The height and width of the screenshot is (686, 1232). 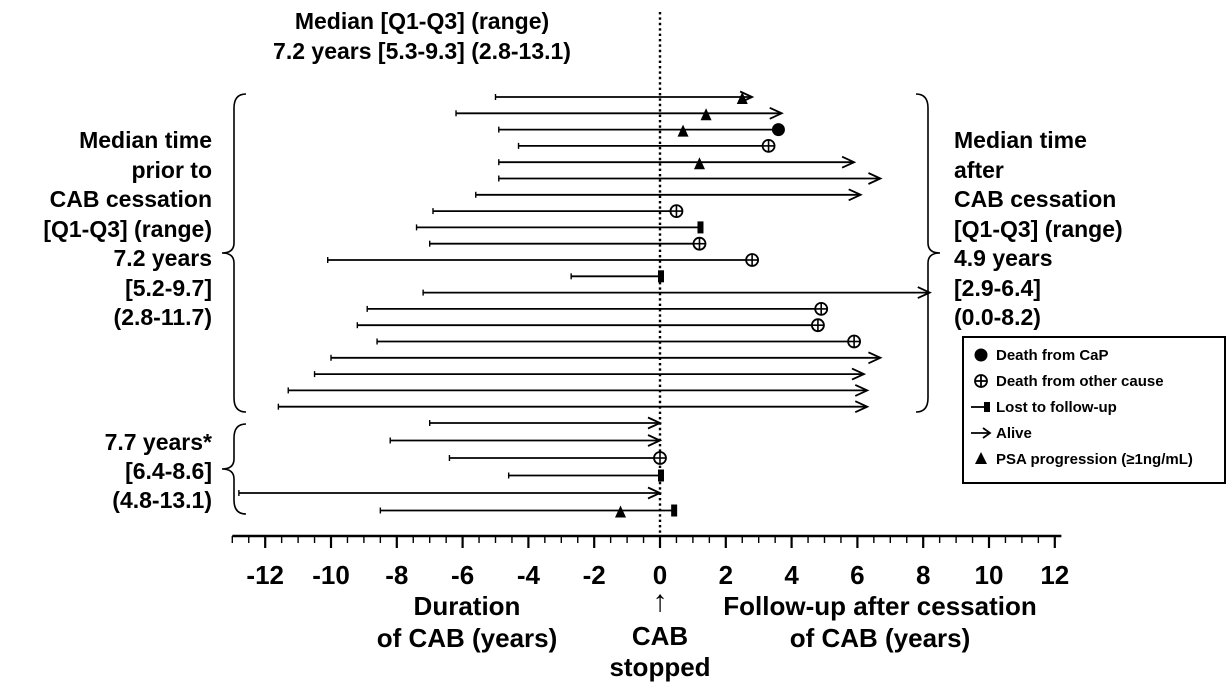 What do you see at coordinates (396, 575) in the screenshot?
I see `x-tick-label: -8` at bounding box center [396, 575].